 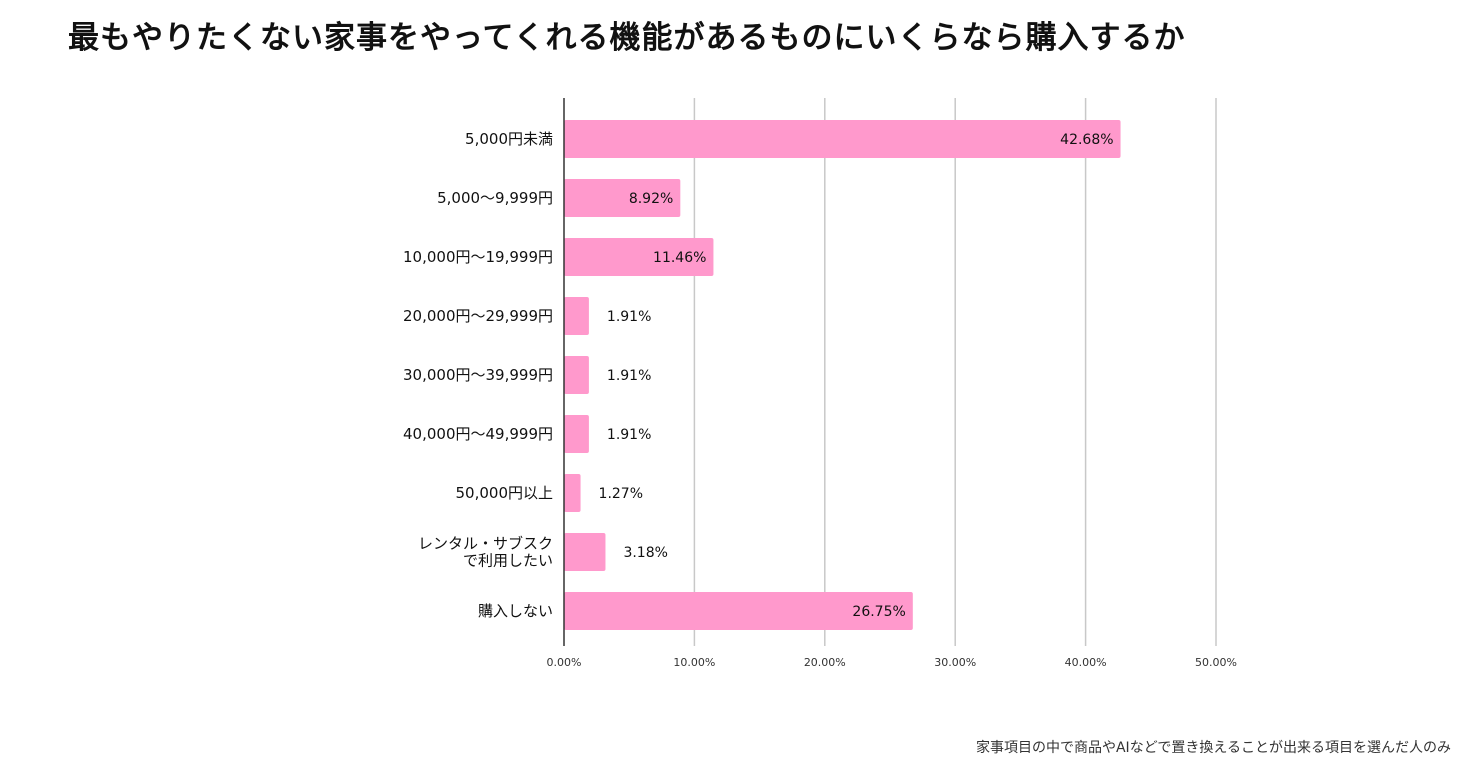 I want to click on category-label: レンタル・サブスクで利用したい, so click(x=485, y=552).